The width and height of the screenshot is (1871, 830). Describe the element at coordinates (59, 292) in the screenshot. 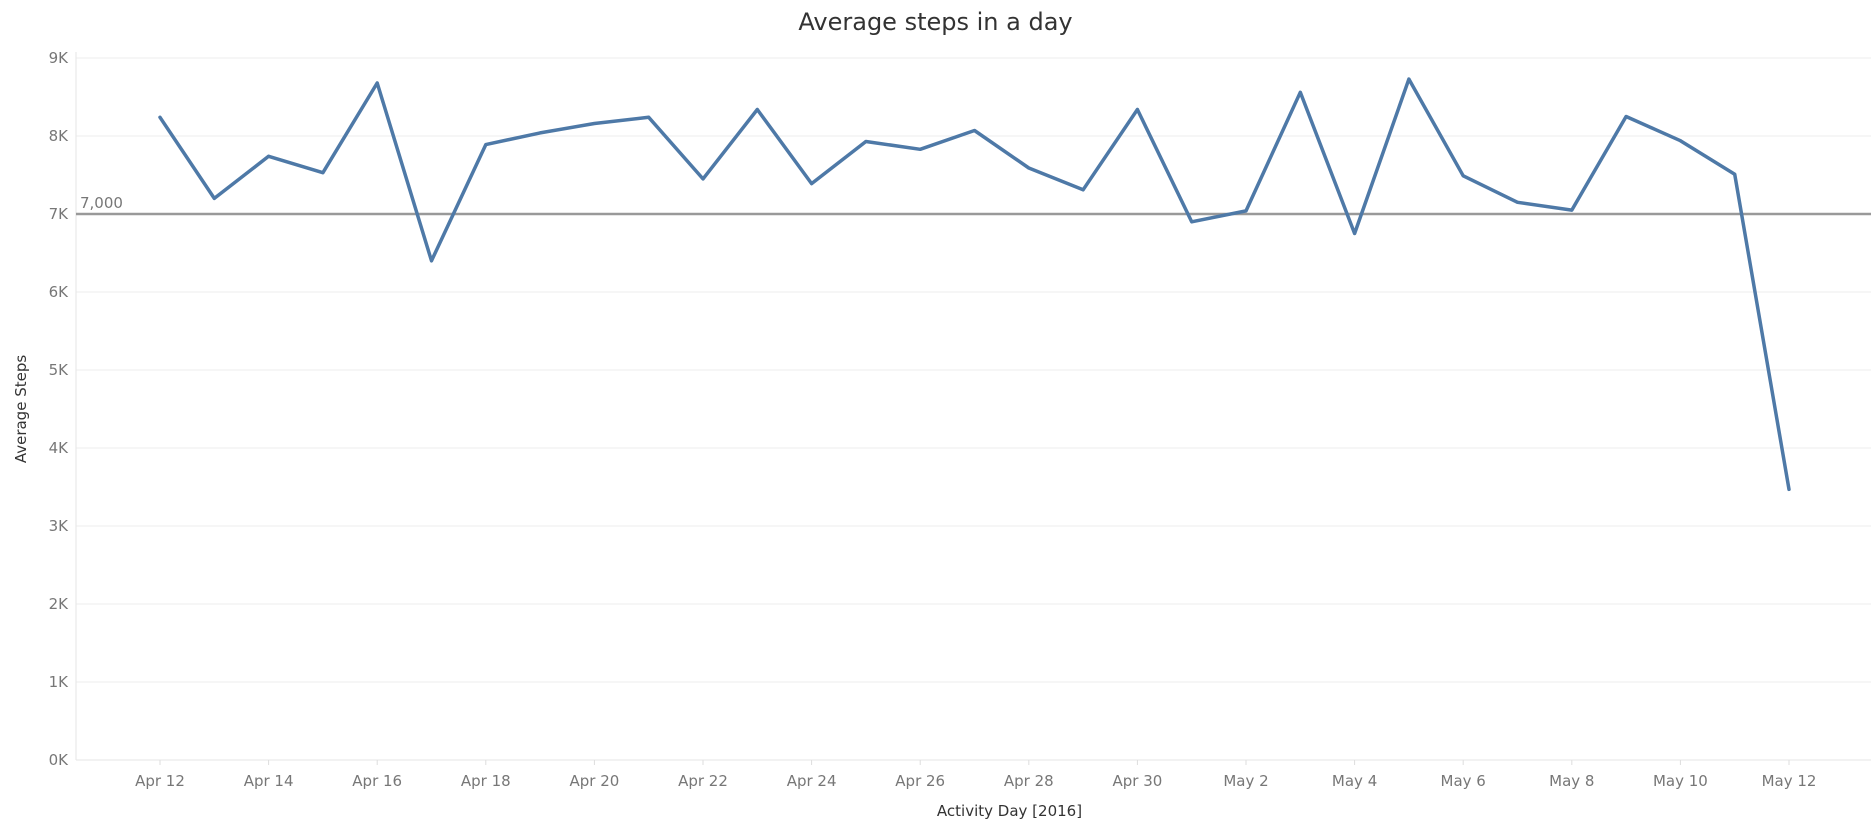

I see `y-tick-label: 6K` at that location.